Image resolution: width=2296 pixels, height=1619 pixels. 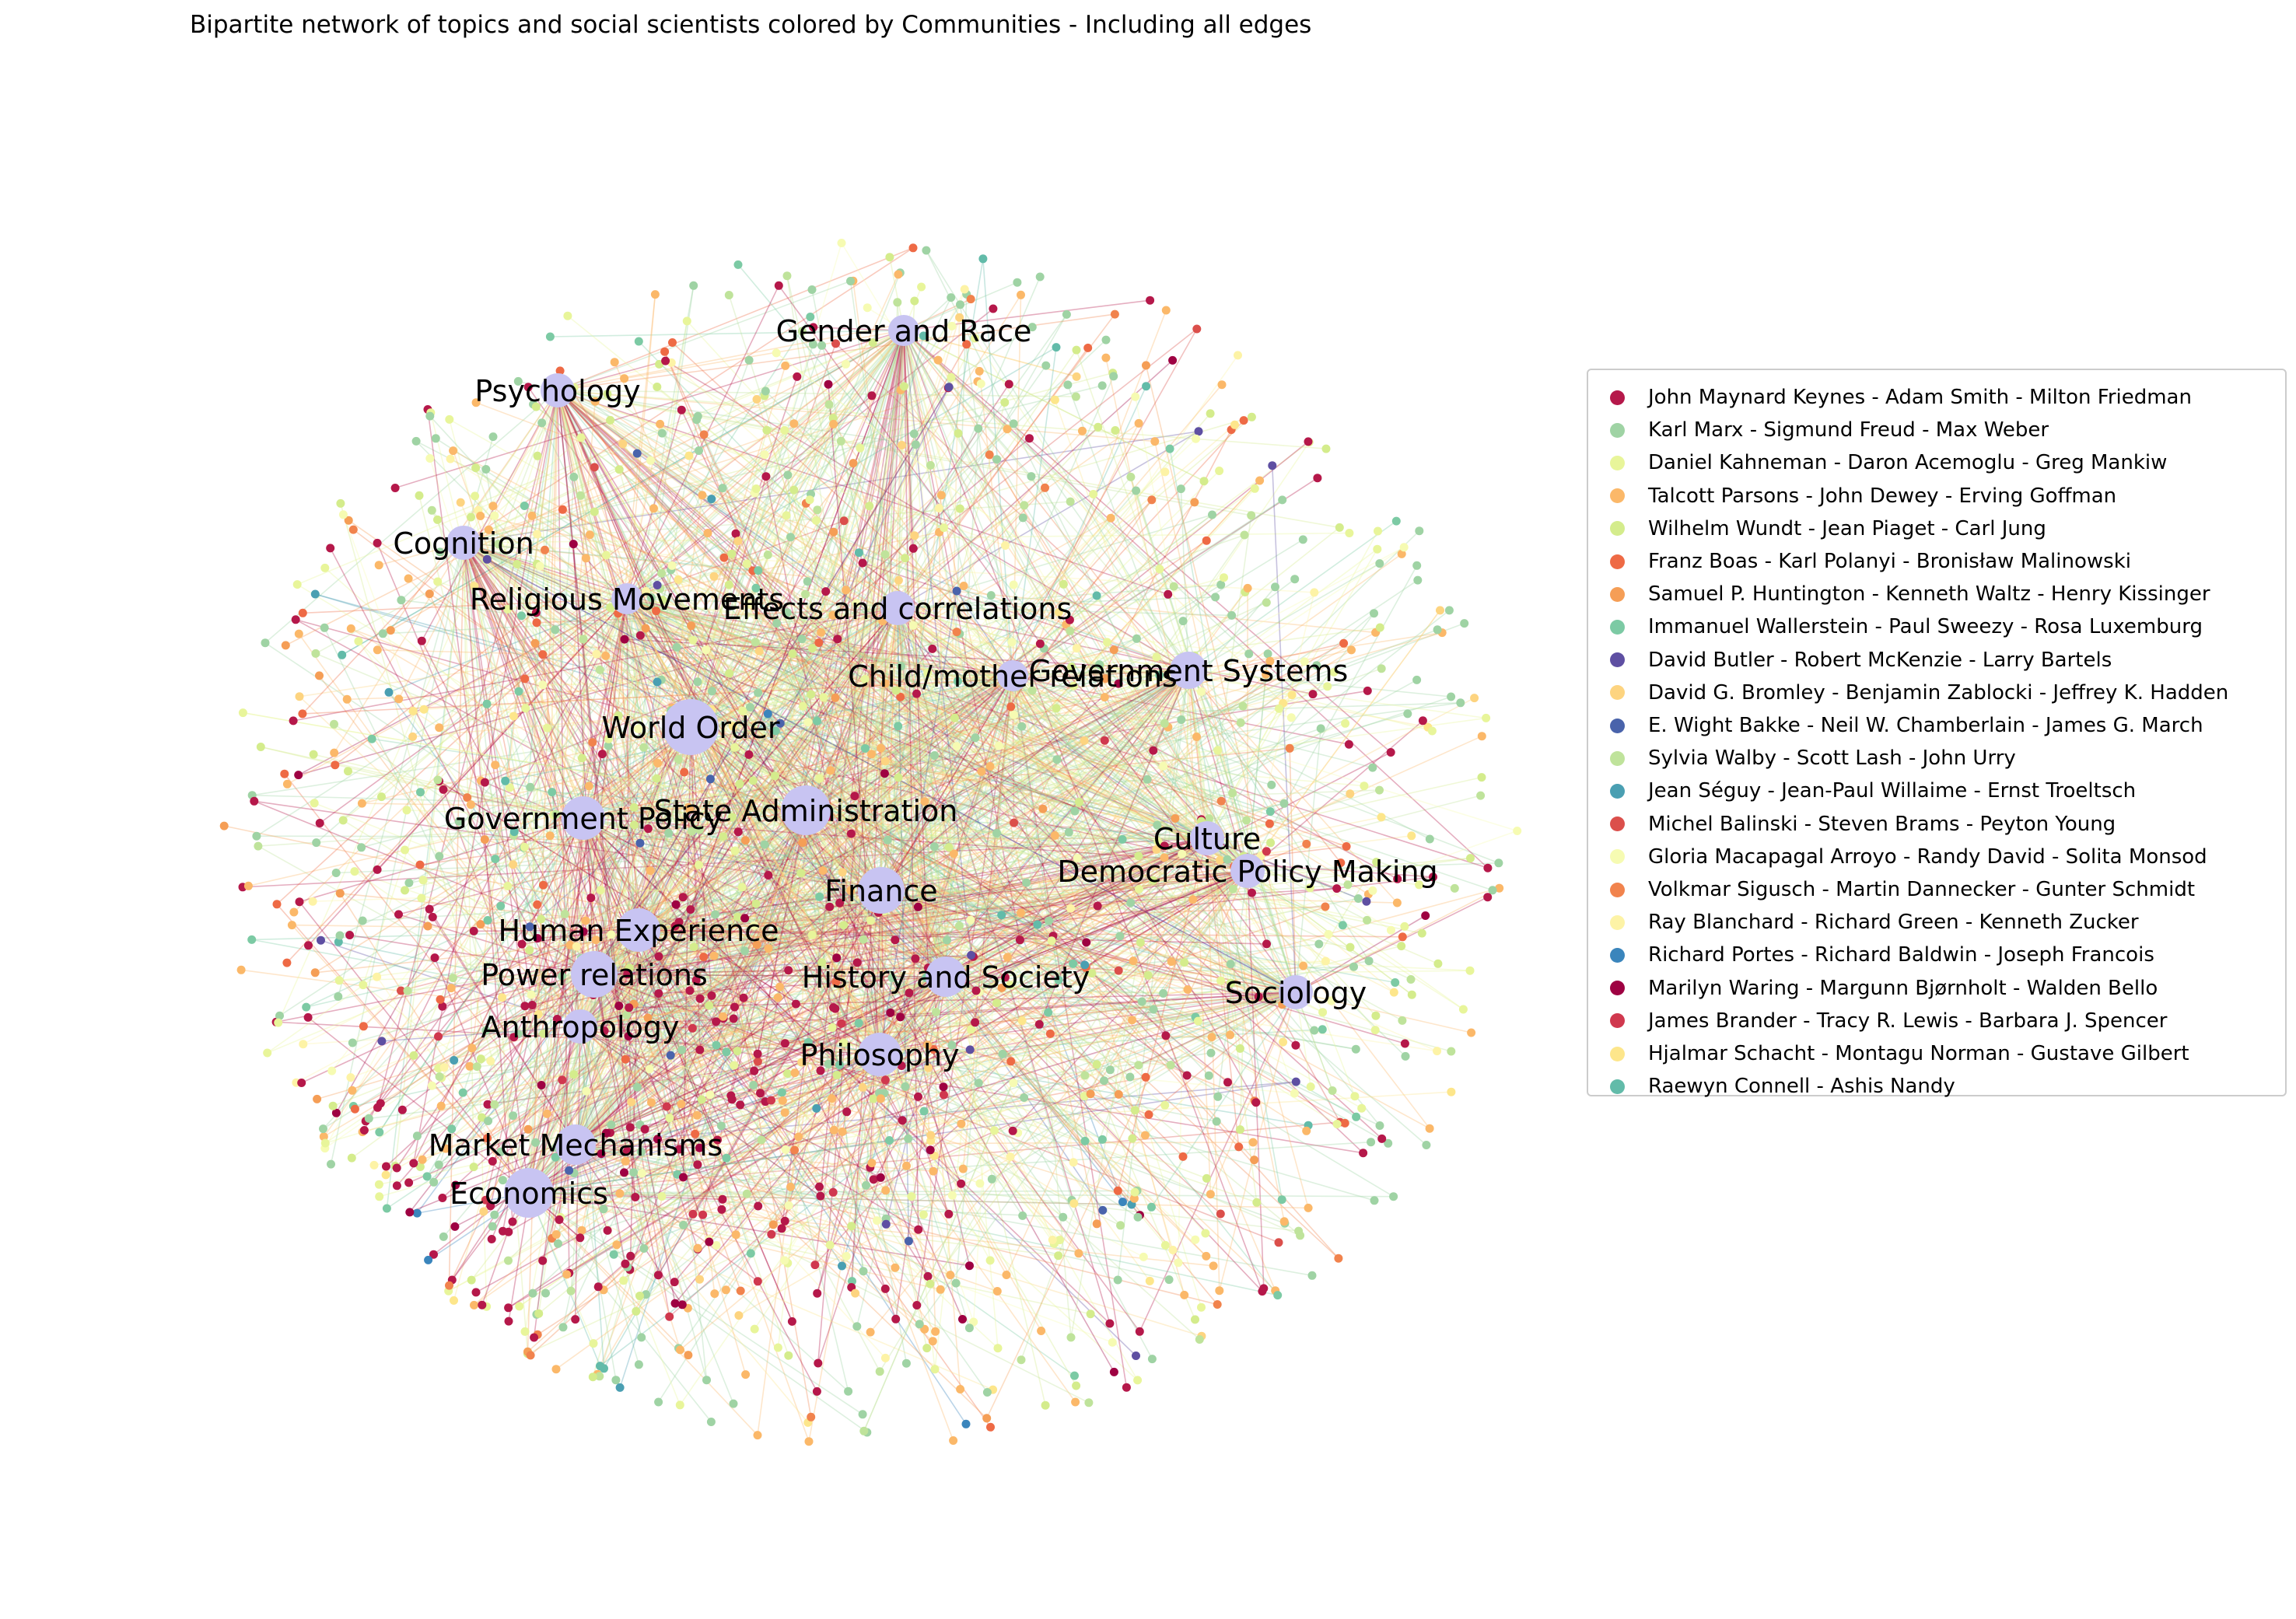 I want to click on legend-label: Sylvia Walby - Scott Lash - John Urry, so click(x=1832, y=759).